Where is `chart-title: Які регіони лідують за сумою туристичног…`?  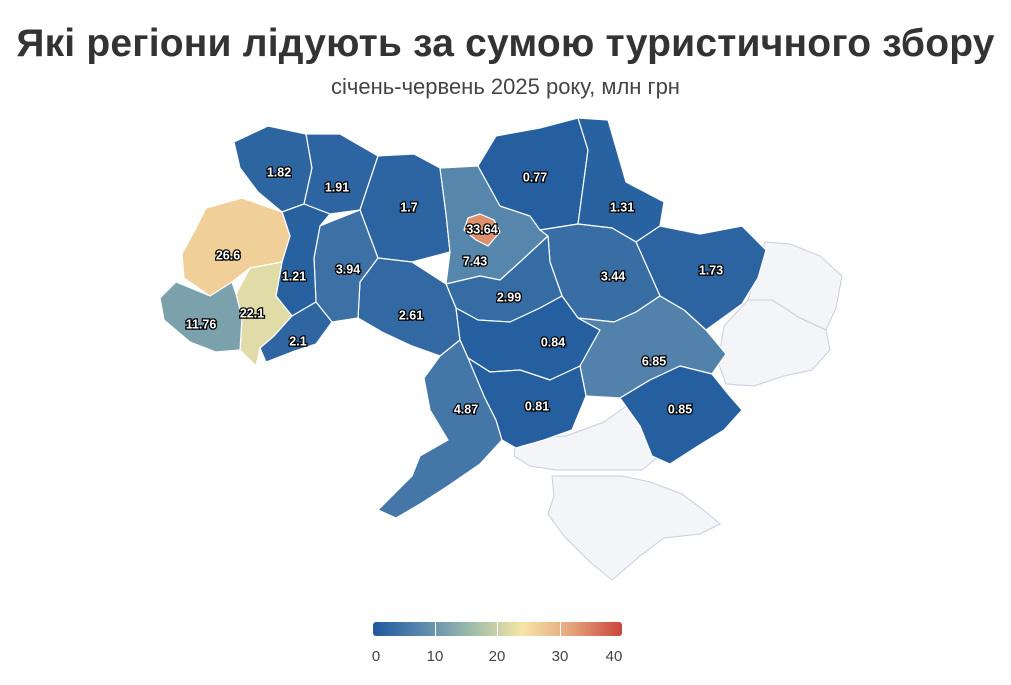
chart-title: Які регіони лідують за сумою туристичног… is located at coordinates (505, 43).